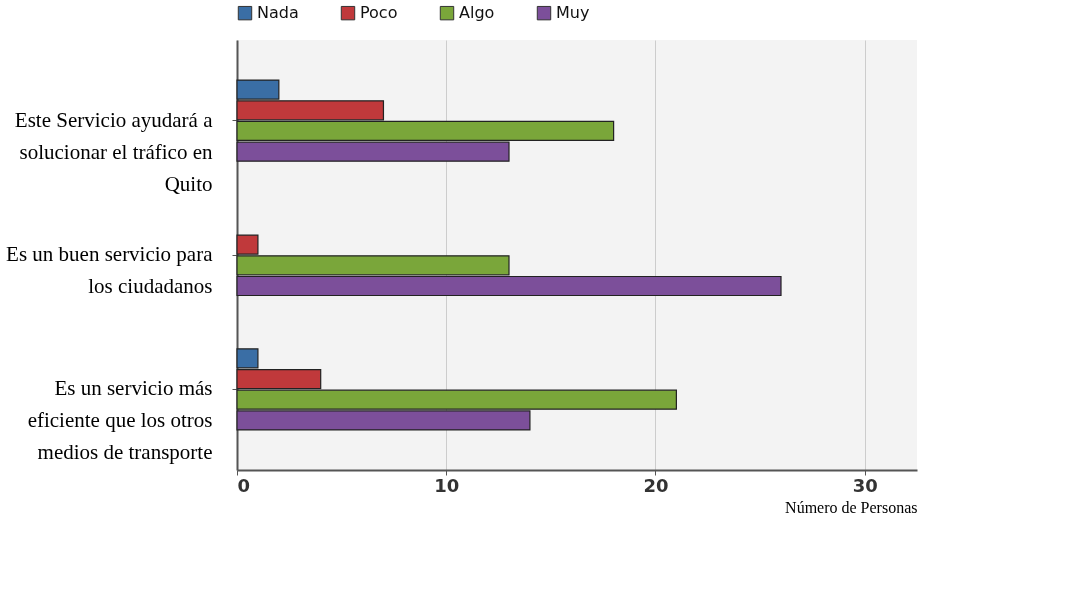 The height and width of the screenshot is (604, 1066). What do you see at coordinates (851, 507) in the screenshot?
I see `x-axis-title: Número de Personas` at bounding box center [851, 507].